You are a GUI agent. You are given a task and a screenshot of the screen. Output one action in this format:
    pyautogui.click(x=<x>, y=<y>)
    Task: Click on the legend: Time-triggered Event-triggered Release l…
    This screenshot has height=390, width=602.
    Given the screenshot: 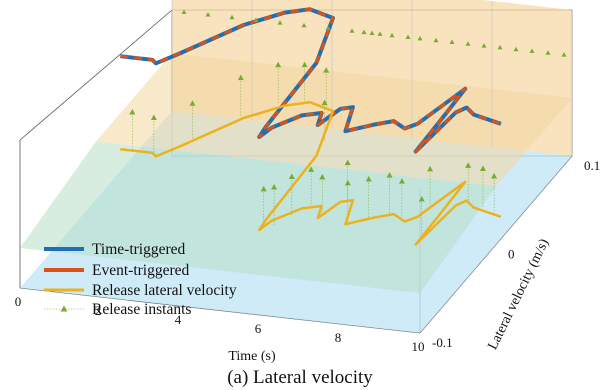 What is the action you would take?
    pyautogui.click(x=140, y=279)
    